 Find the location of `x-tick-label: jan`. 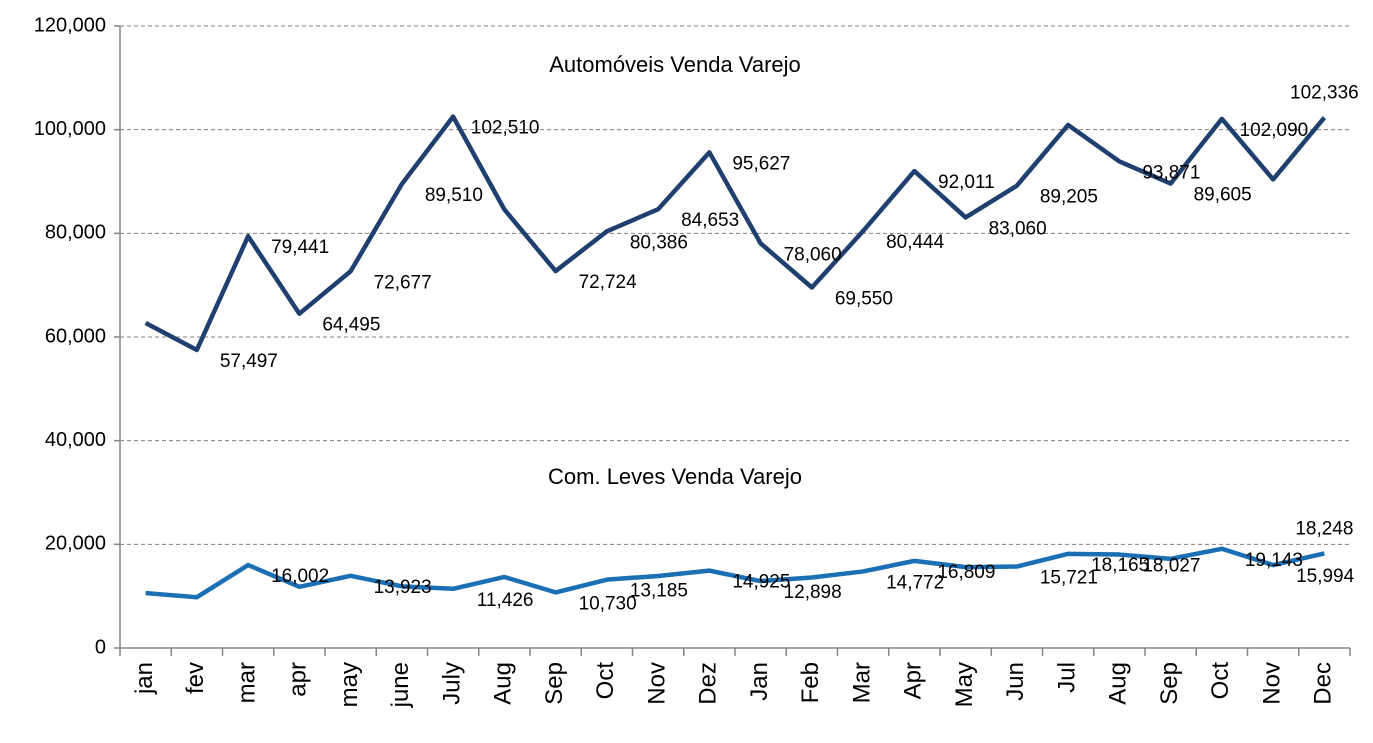

x-tick-label: jan is located at coordinates (144, 678).